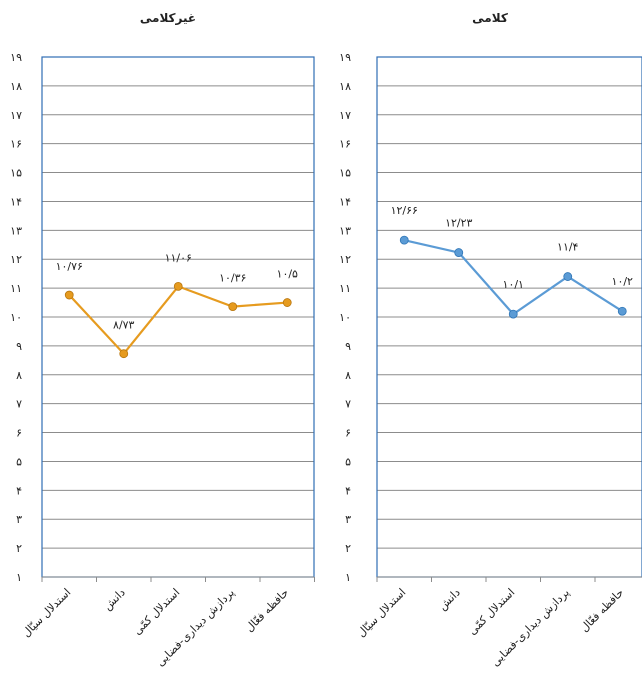 This screenshot has height=688, width=642. What do you see at coordinates (490, 18) in the screenshot?
I see `chart-title: کلامی` at bounding box center [490, 18].